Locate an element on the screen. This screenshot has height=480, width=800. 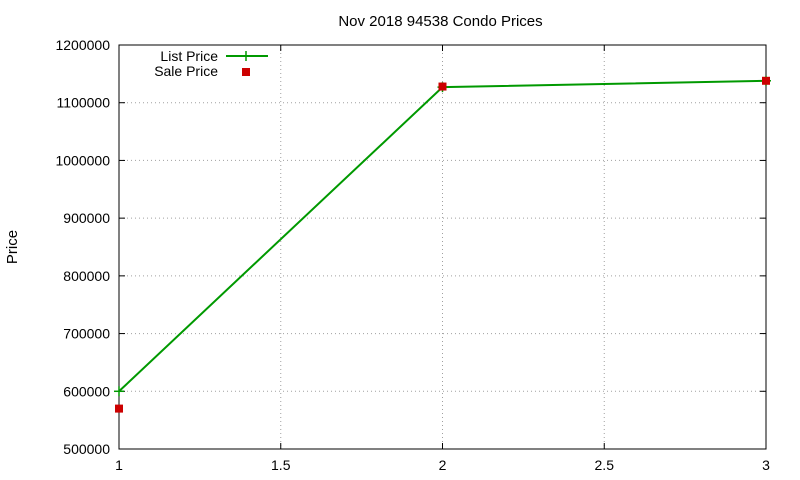
y-tick-label: 1100000 is located at coordinates (84, 103).